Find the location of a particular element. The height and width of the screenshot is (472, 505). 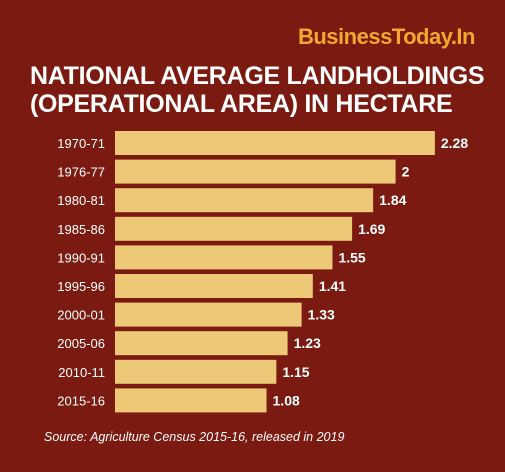

value-label: 2.28 is located at coordinates (454, 143).